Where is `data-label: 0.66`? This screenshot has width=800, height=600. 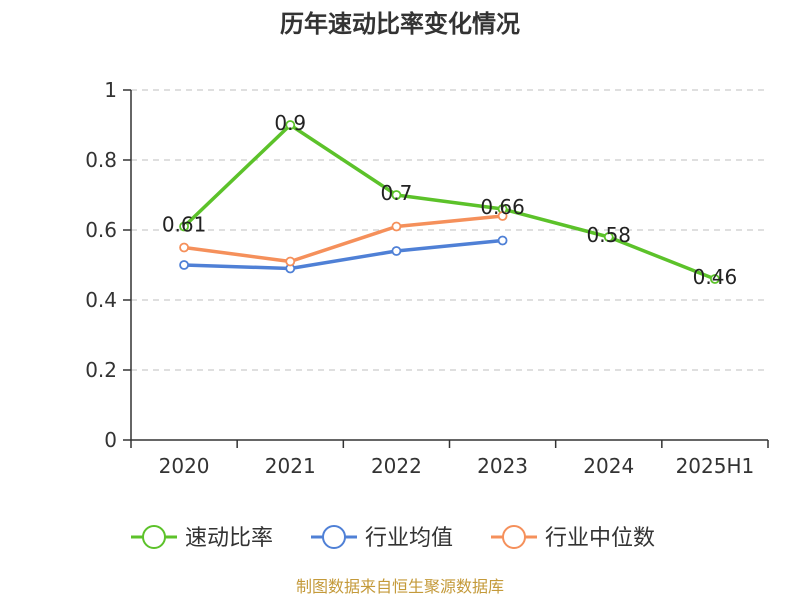
data-label: 0.66 is located at coordinates (502, 207).